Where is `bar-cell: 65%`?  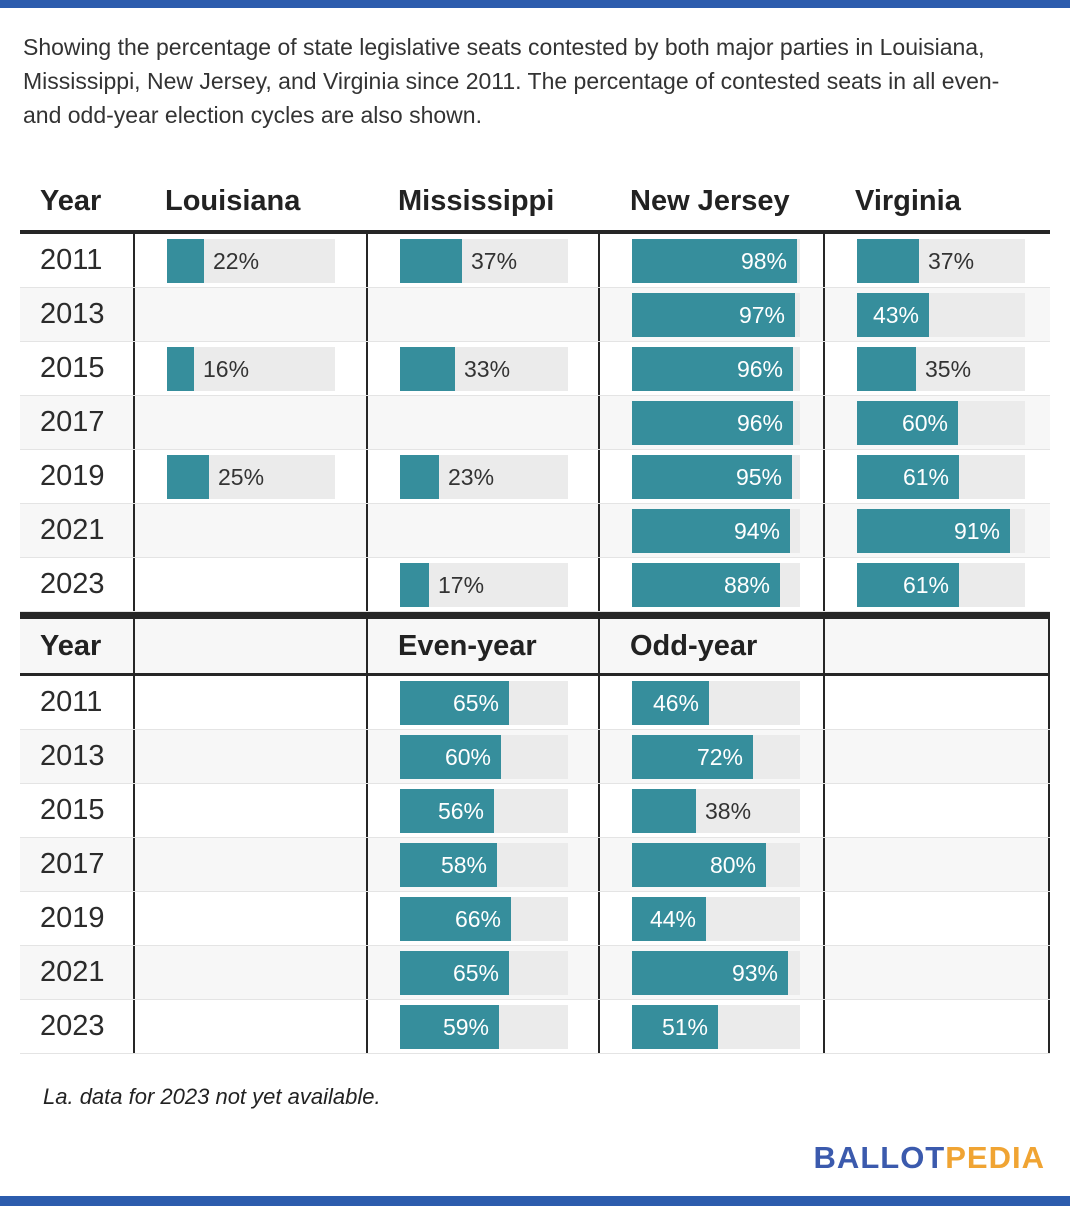
bar-cell: 65% is located at coordinates (484, 702).